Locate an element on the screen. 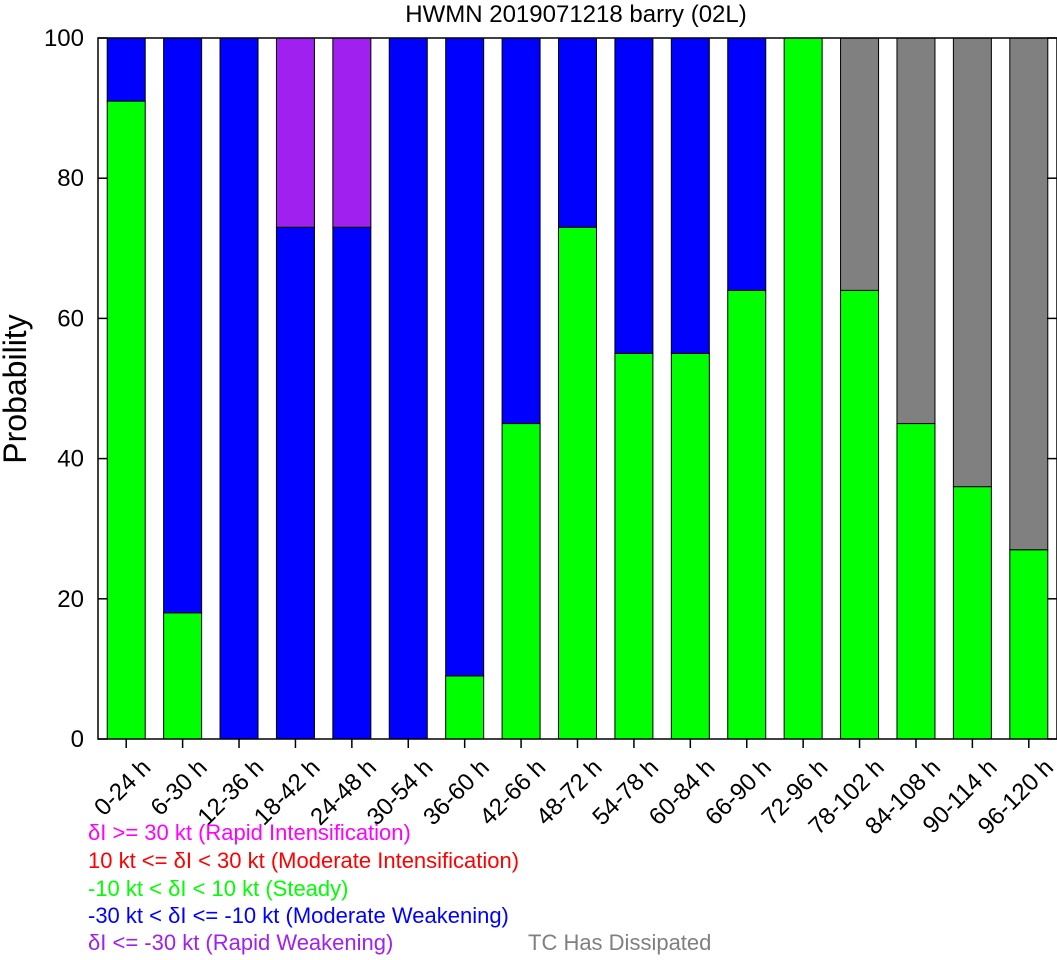 The width and height of the screenshot is (1057, 960). y-axis-label: Probability is located at coordinates (16, 388).